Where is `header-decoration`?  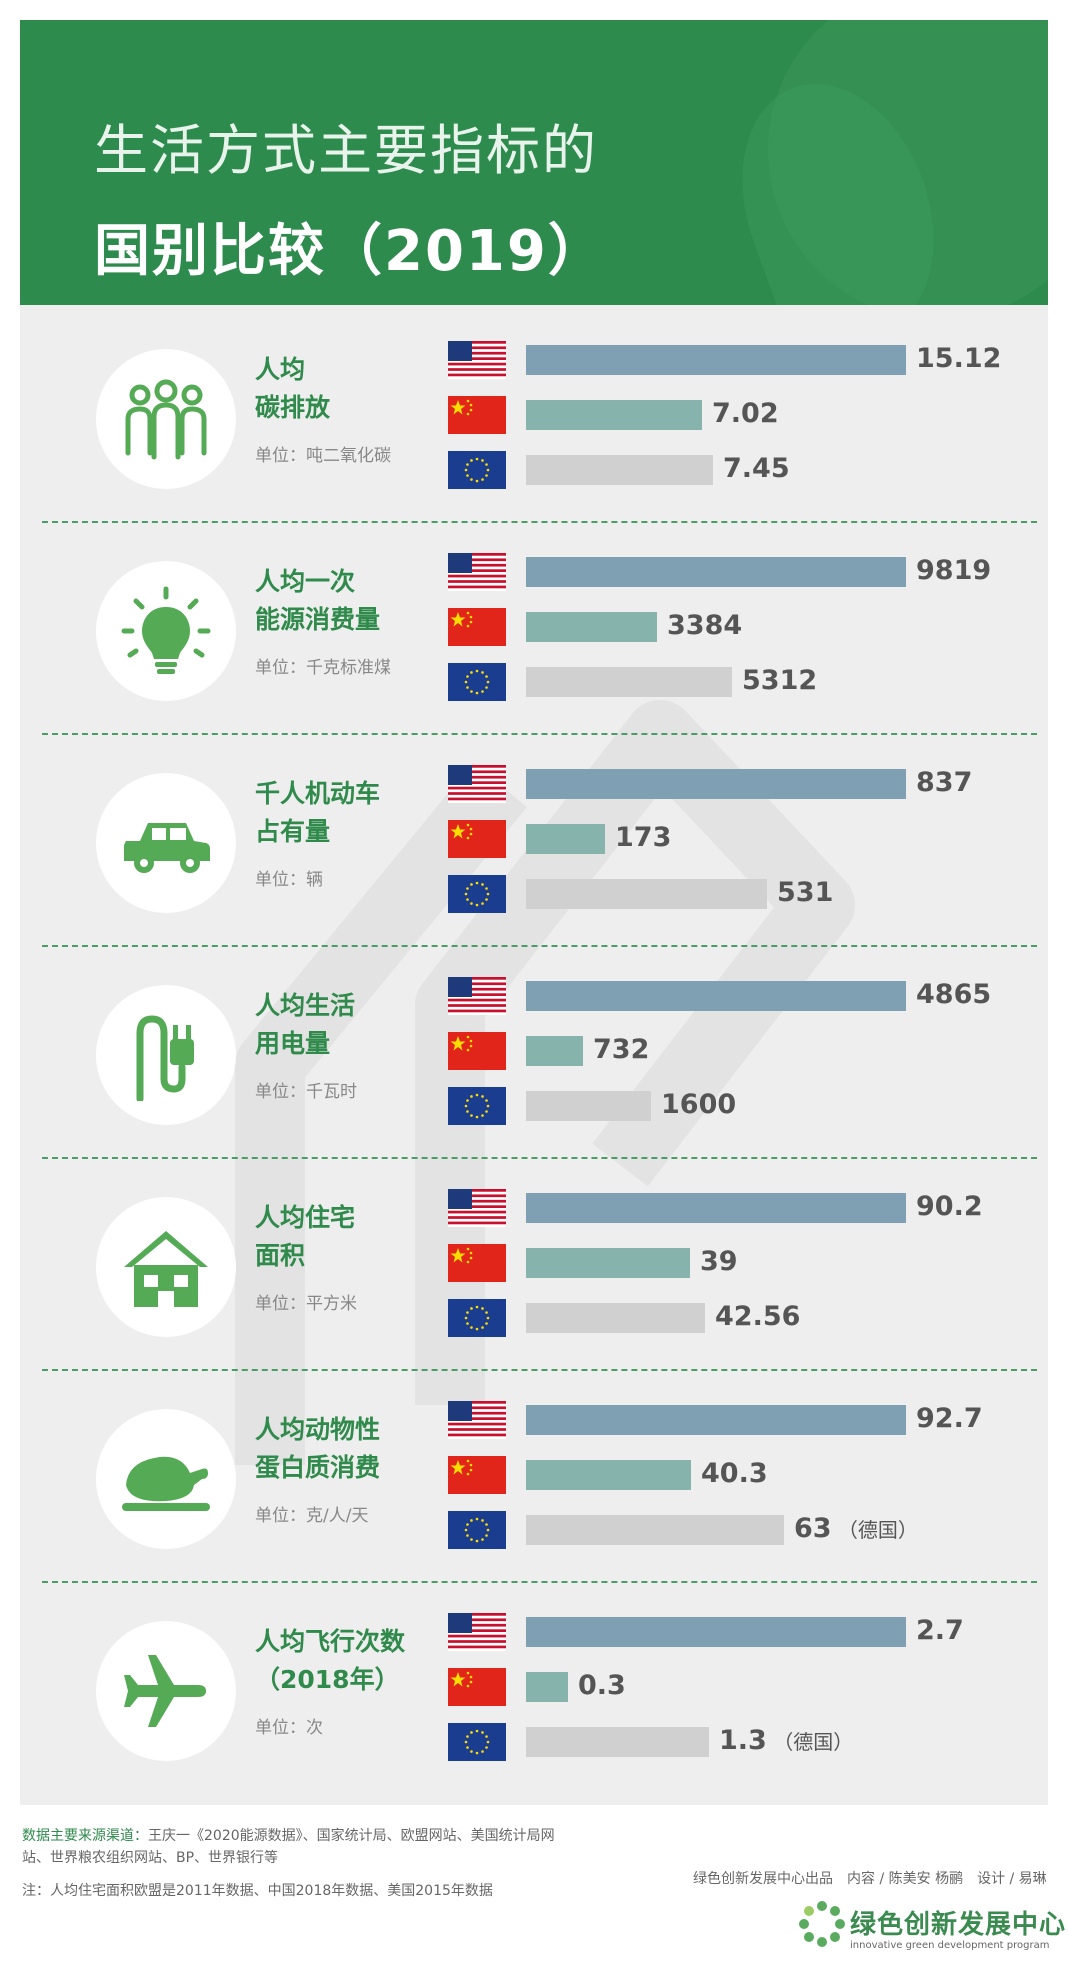
header-decoration is located at coordinates (908, 162).